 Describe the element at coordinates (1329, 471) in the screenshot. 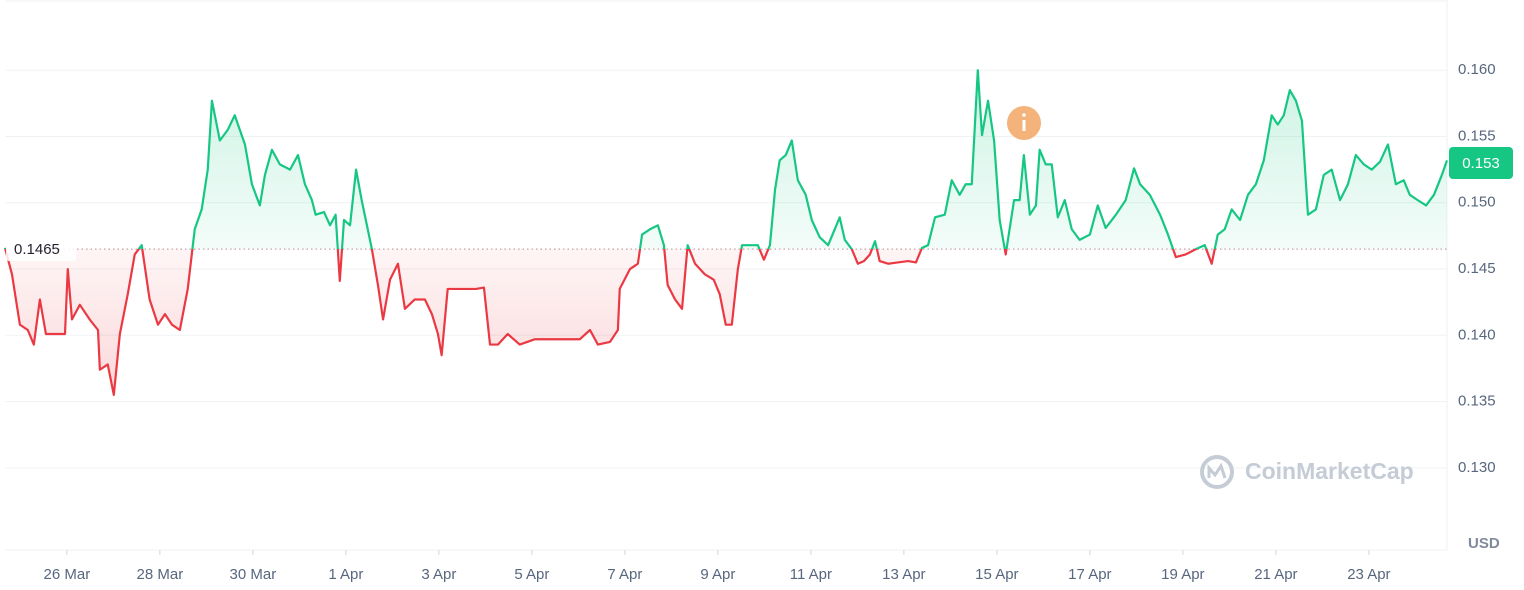

I see `watermark: CoinMarketCap` at that location.